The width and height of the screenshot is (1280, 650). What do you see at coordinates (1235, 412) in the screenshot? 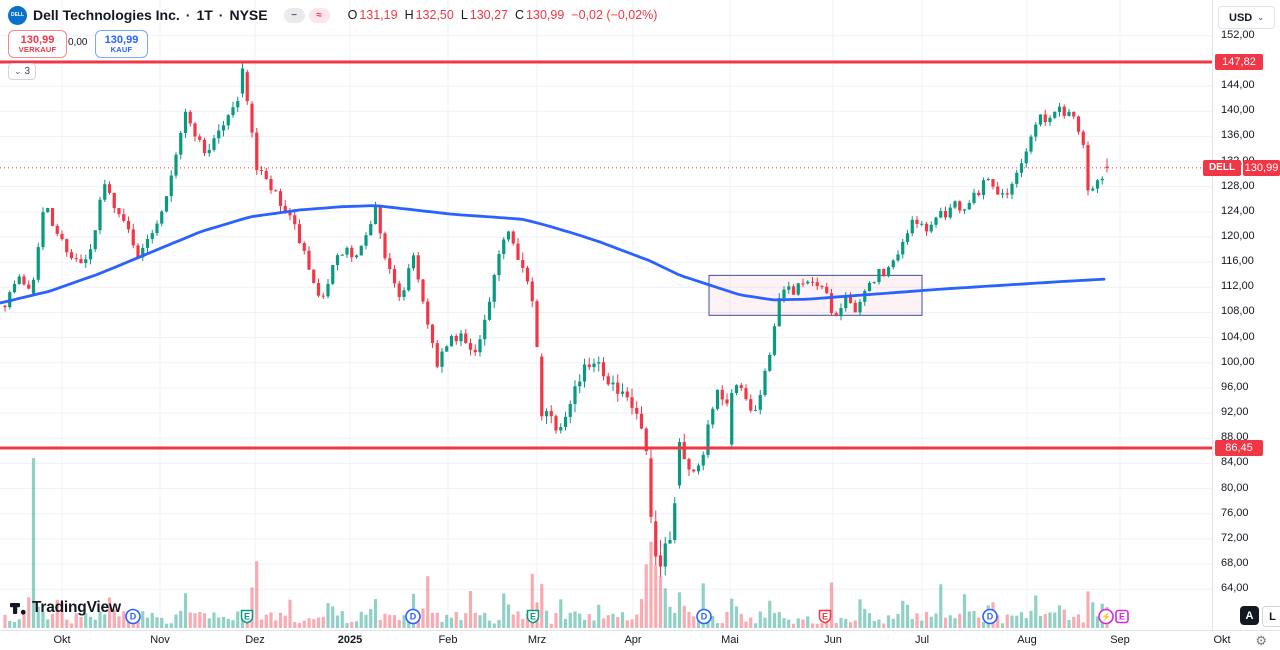
I see `price-tick-label: 92,00` at bounding box center [1235, 412].